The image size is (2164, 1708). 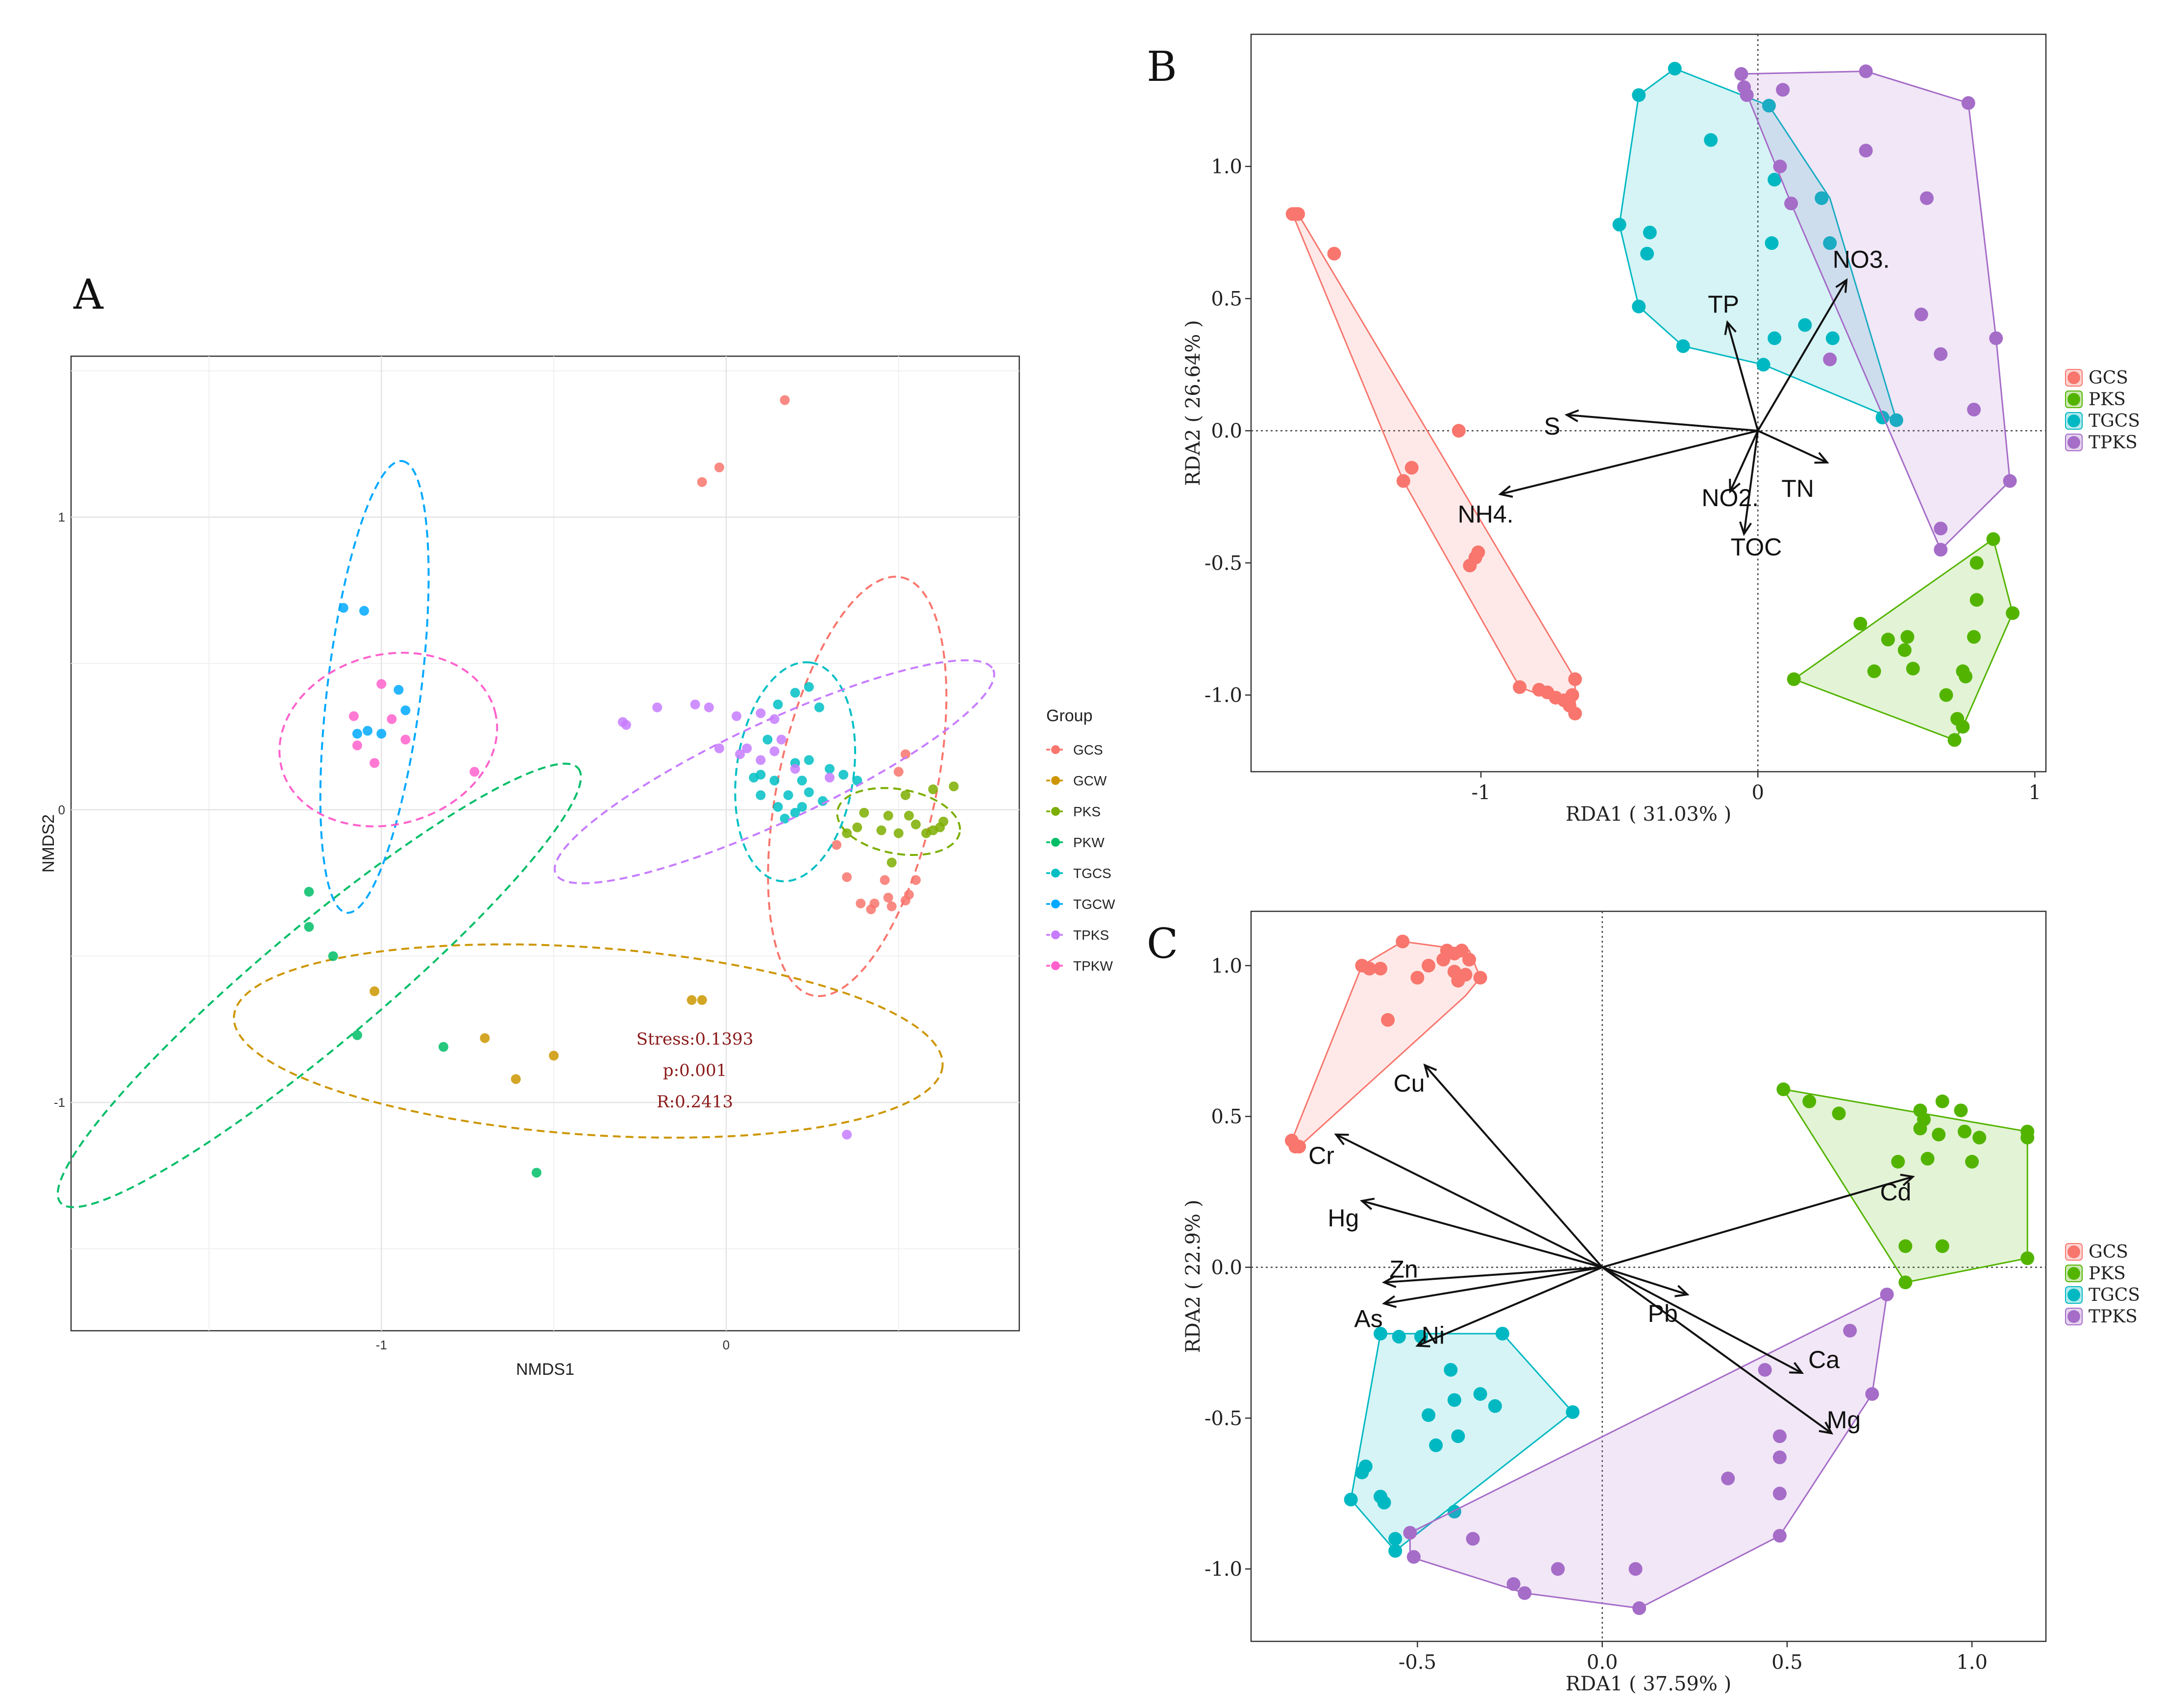 What do you see at coordinates (1649, 1684) in the screenshot?
I see `x-axis-label: RDA1 ( 37.59% )` at bounding box center [1649, 1684].